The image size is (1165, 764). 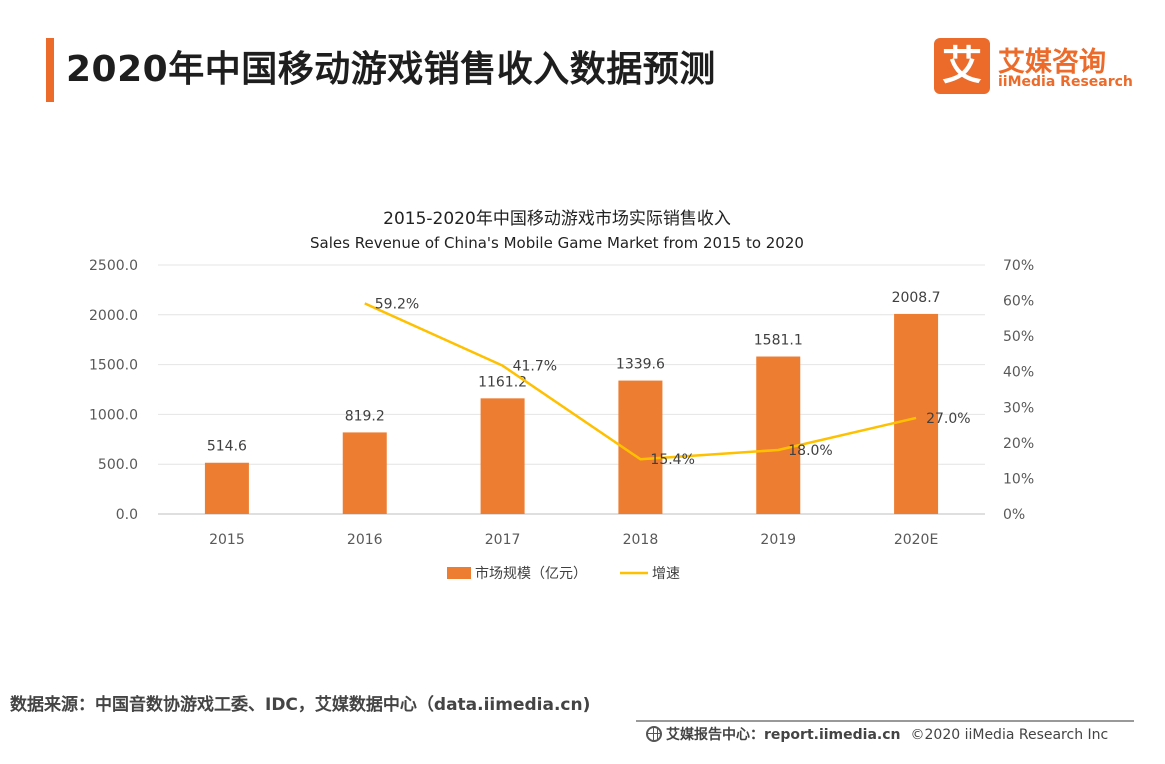 I want to click on x-tick-label: 2016, so click(x=365, y=540).